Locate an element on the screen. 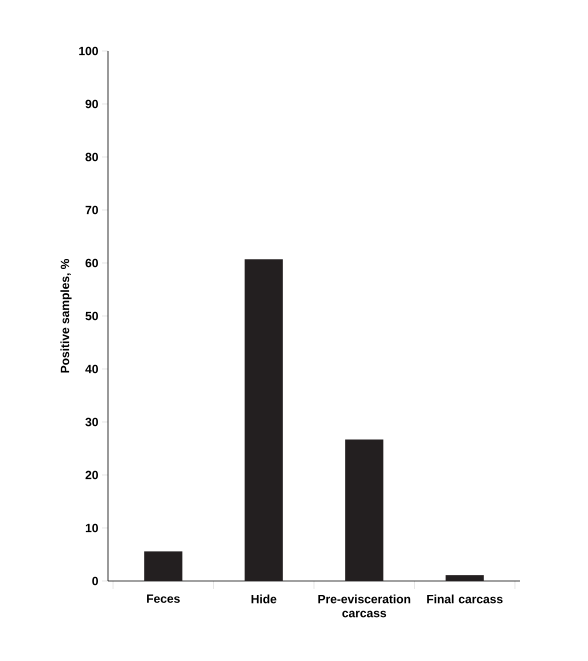  y-tick-label: 100 is located at coordinates (88, 51).